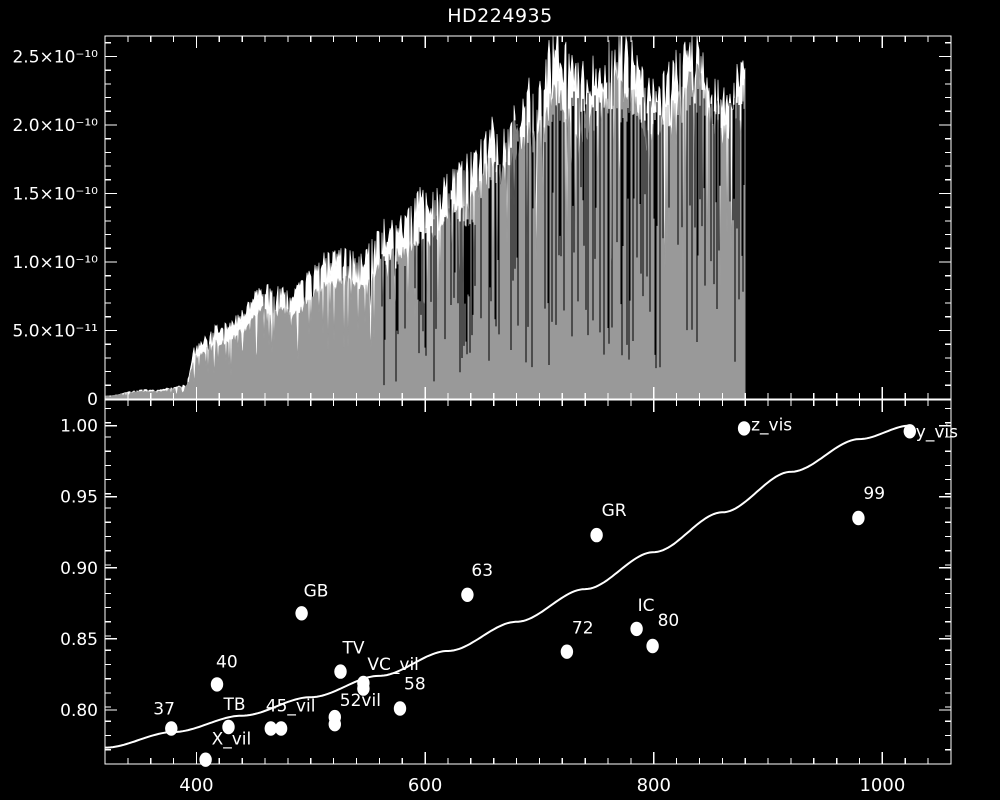 This screenshot has width=1000, height=800. Describe the element at coordinates (425, 785) in the screenshot. I see `svg-text: 600` at that location.